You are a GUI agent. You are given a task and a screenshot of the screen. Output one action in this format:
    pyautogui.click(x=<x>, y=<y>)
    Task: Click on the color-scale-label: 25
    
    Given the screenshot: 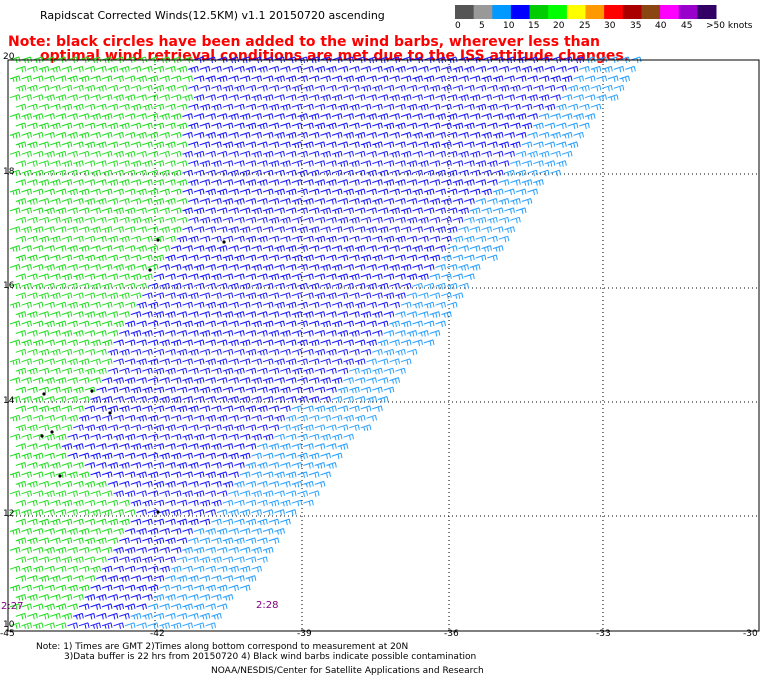 What is the action you would take?
    pyautogui.click(x=585, y=26)
    